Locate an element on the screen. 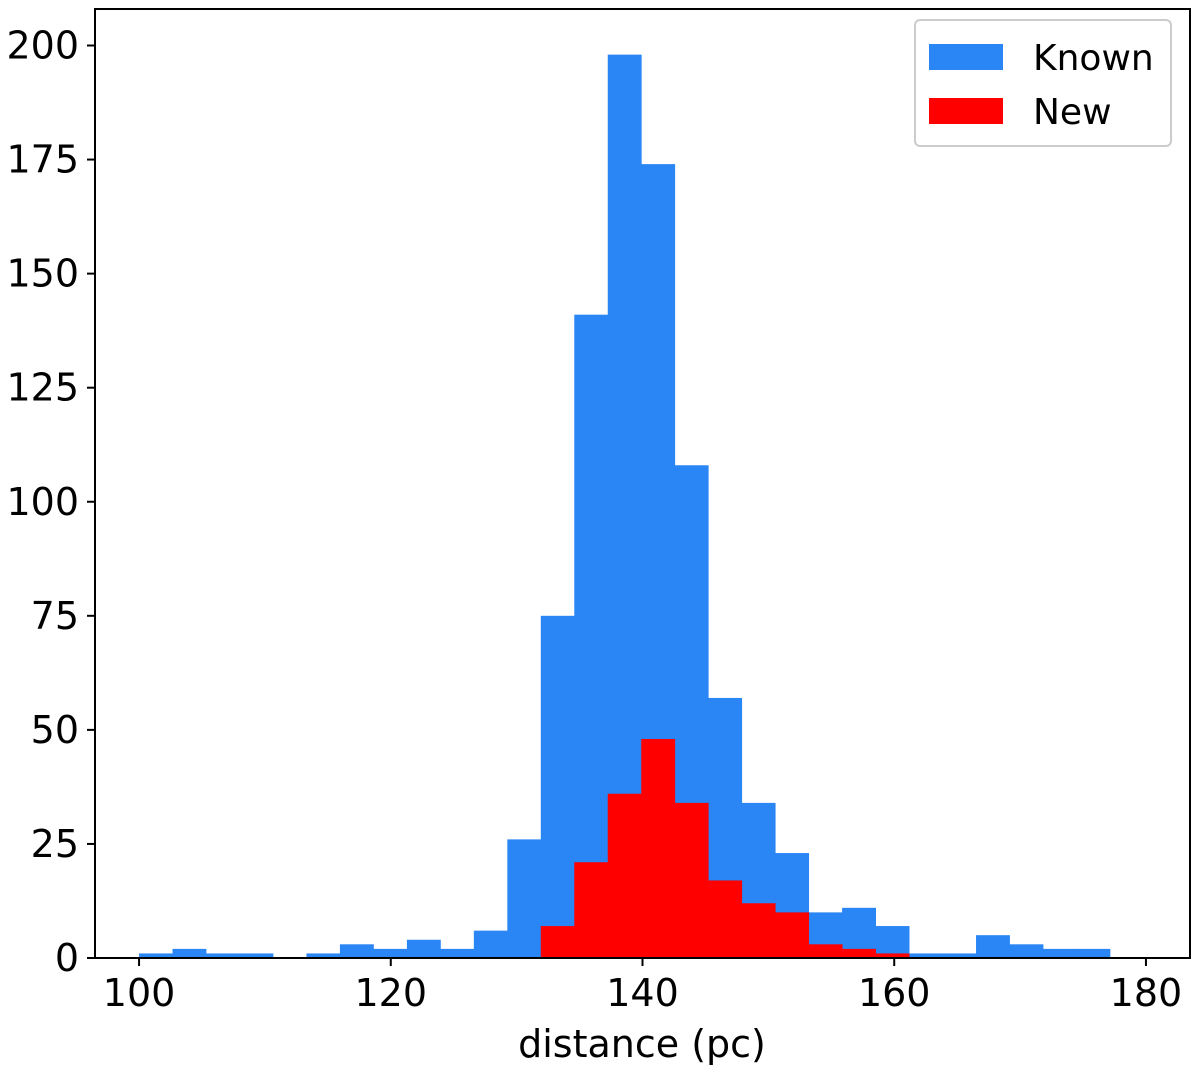 The height and width of the screenshot is (1078, 1200). y-tick-label: 175 is located at coordinates (42, 160).